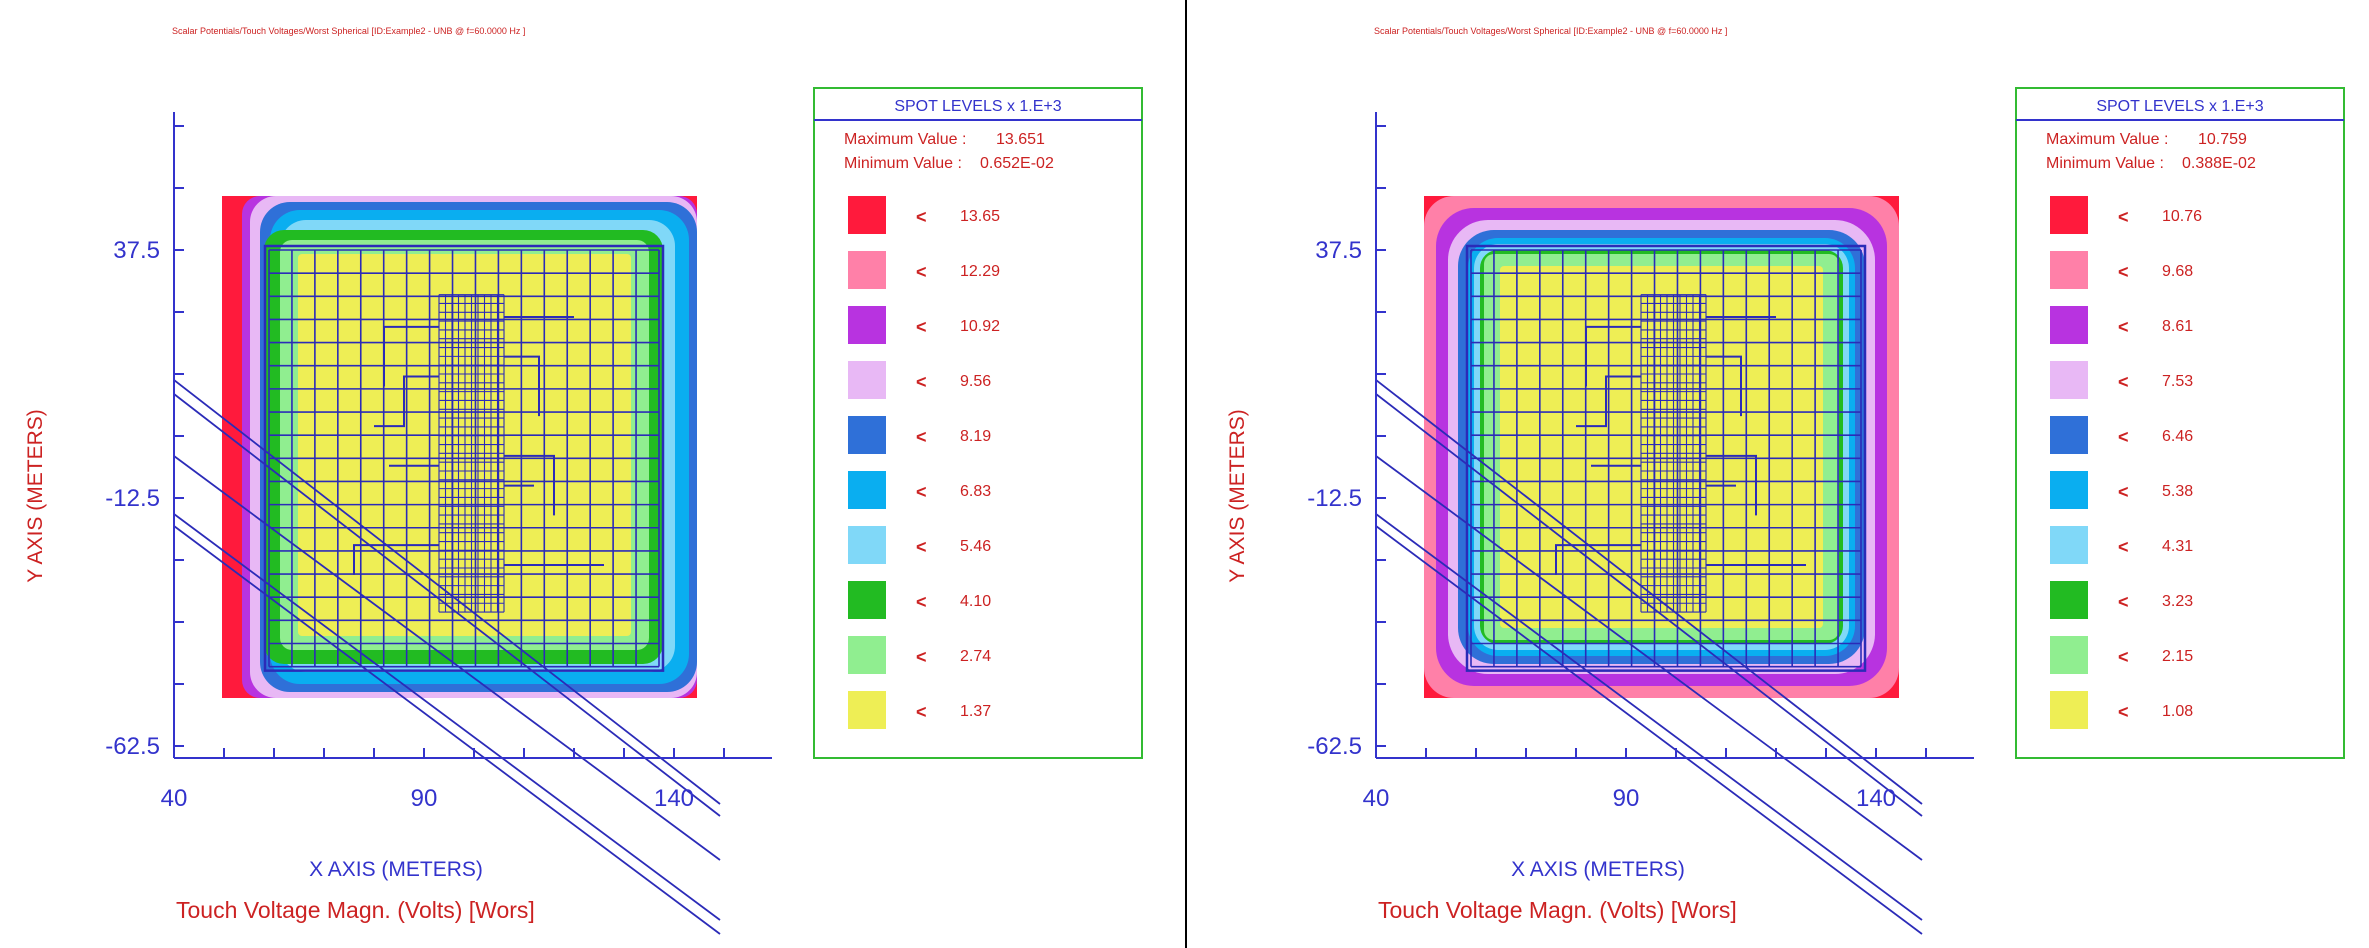  Describe the element at coordinates (975, 711) in the screenshot. I see `legend-level-value: 1.37` at that location.